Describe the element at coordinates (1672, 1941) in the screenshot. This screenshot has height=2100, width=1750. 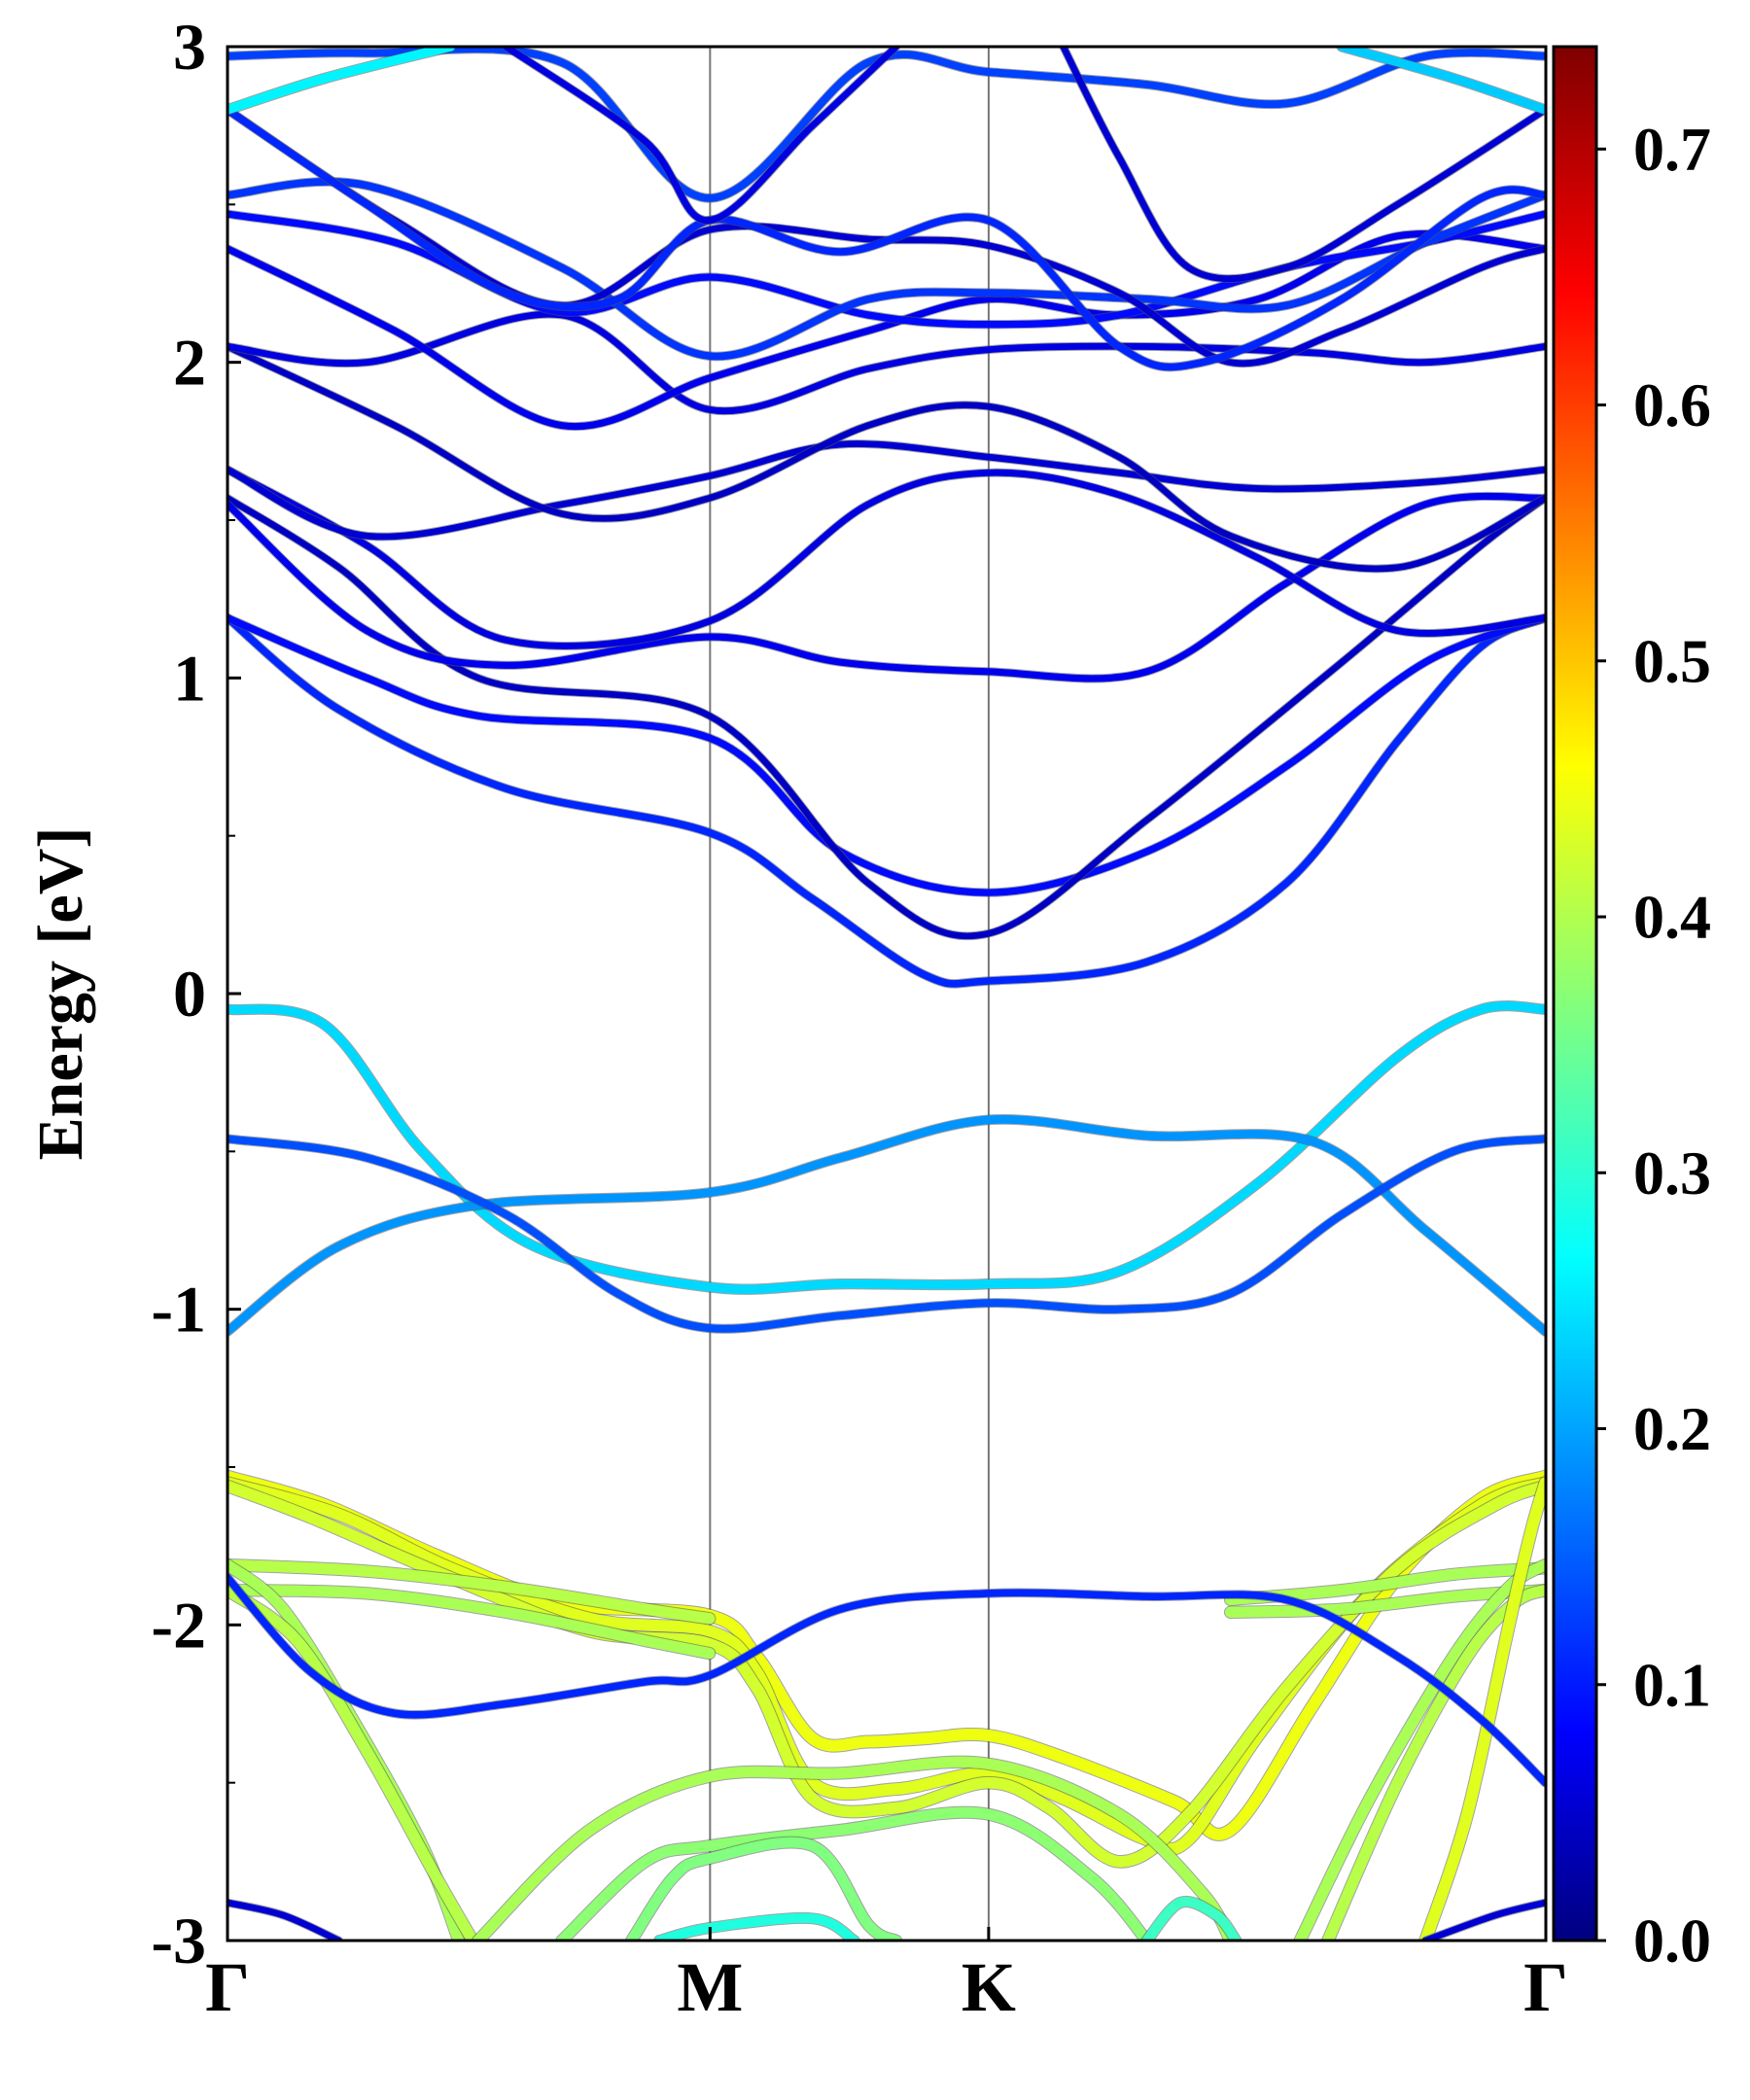
I see `colorbar-tick-label: 0.0` at that location.